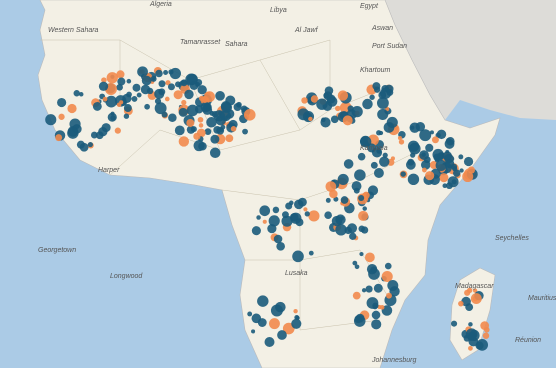 Image resolution: width=556 pixels, height=368 pixels. Describe the element at coordinates (528, 340) in the screenshot. I see `place-label: Réunion` at that location.